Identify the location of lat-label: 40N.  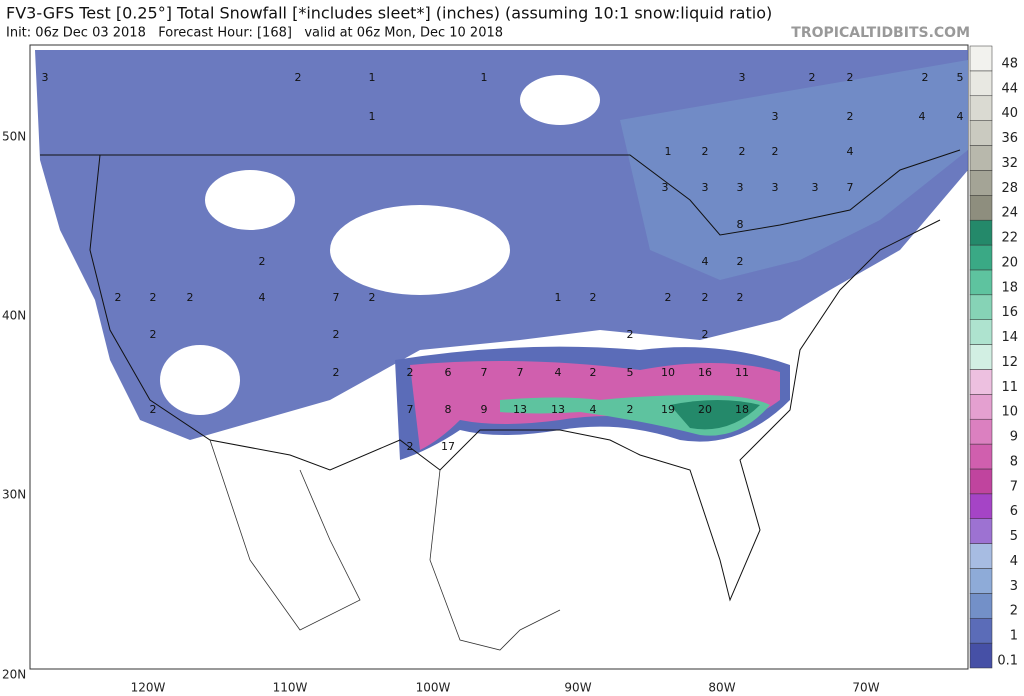
(14, 316).